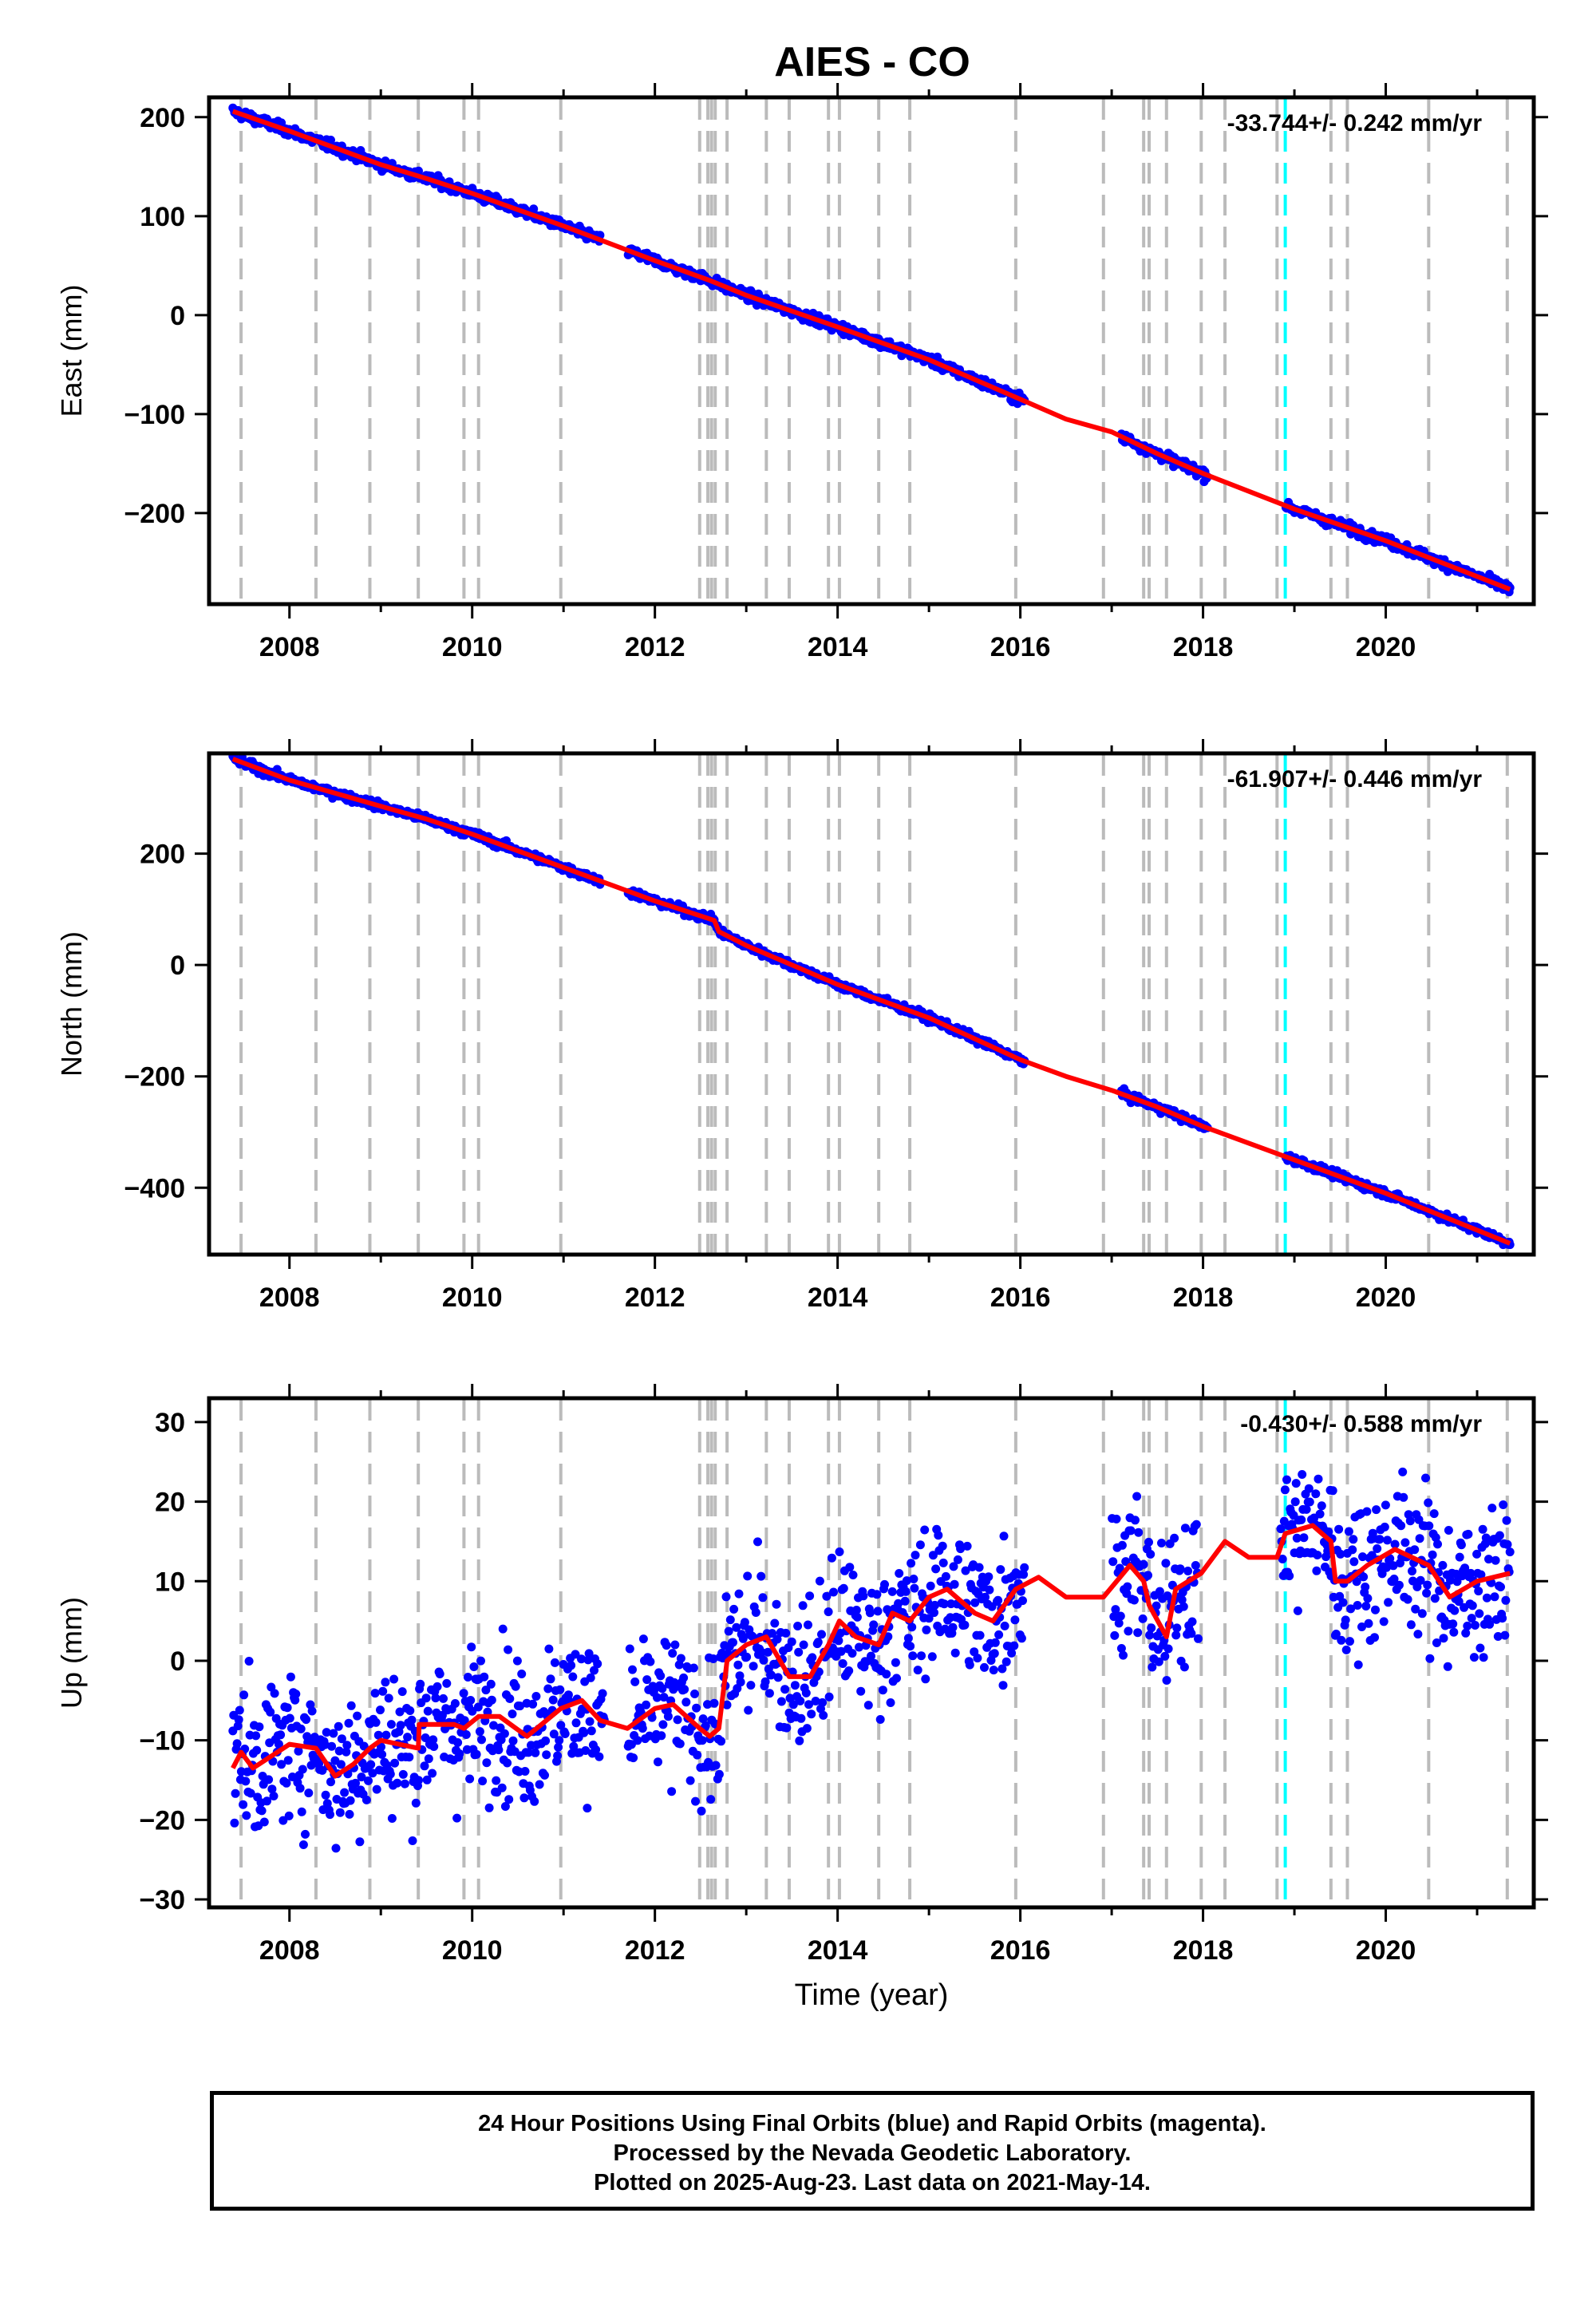  Describe the element at coordinates (71, 1004) in the screenshot. I see `y-axis-label: North (mm)` at that location.